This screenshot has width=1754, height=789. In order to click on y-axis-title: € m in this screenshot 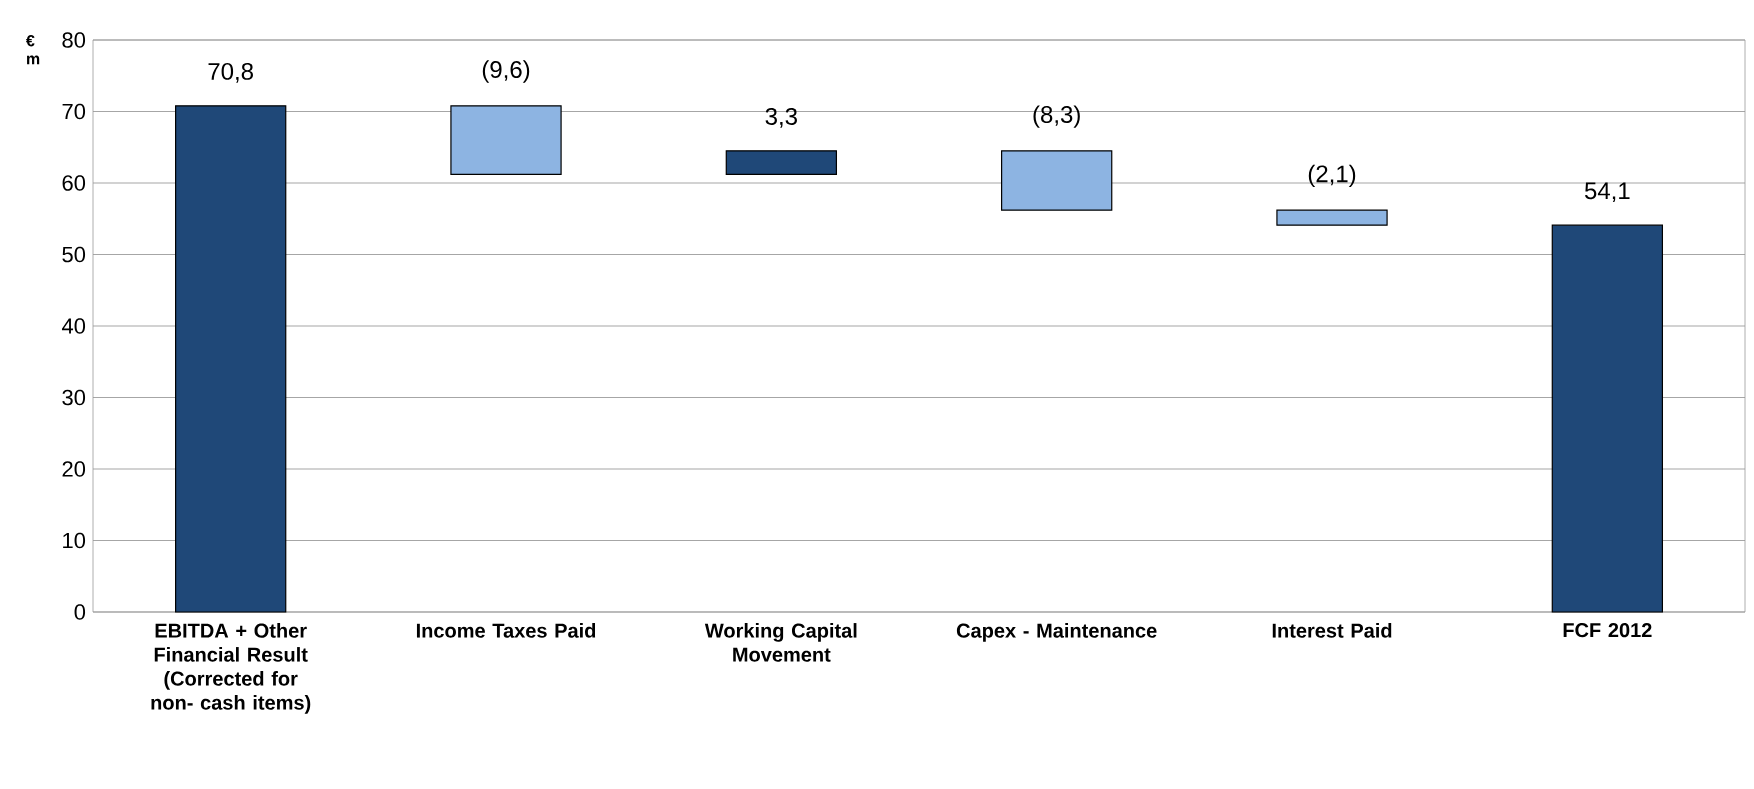, I will do `click(33, 50)`.